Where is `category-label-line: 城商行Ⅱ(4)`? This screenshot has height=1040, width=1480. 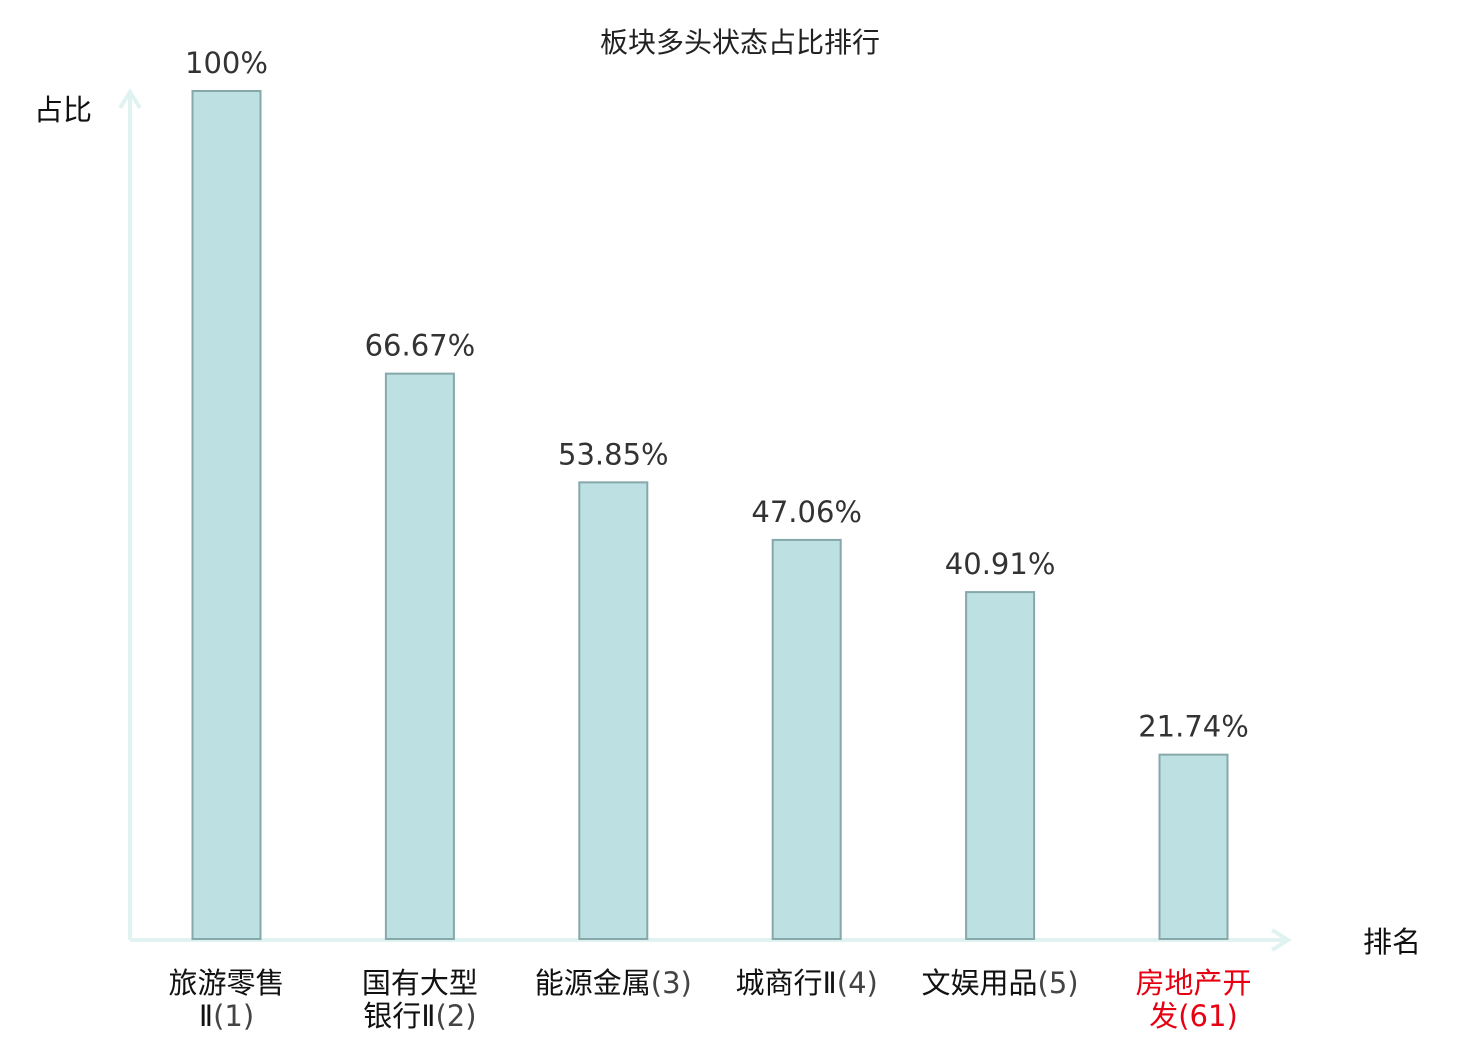 category-label-line: 城商行Ⅱ(4) is located at coordinates (807, 983).